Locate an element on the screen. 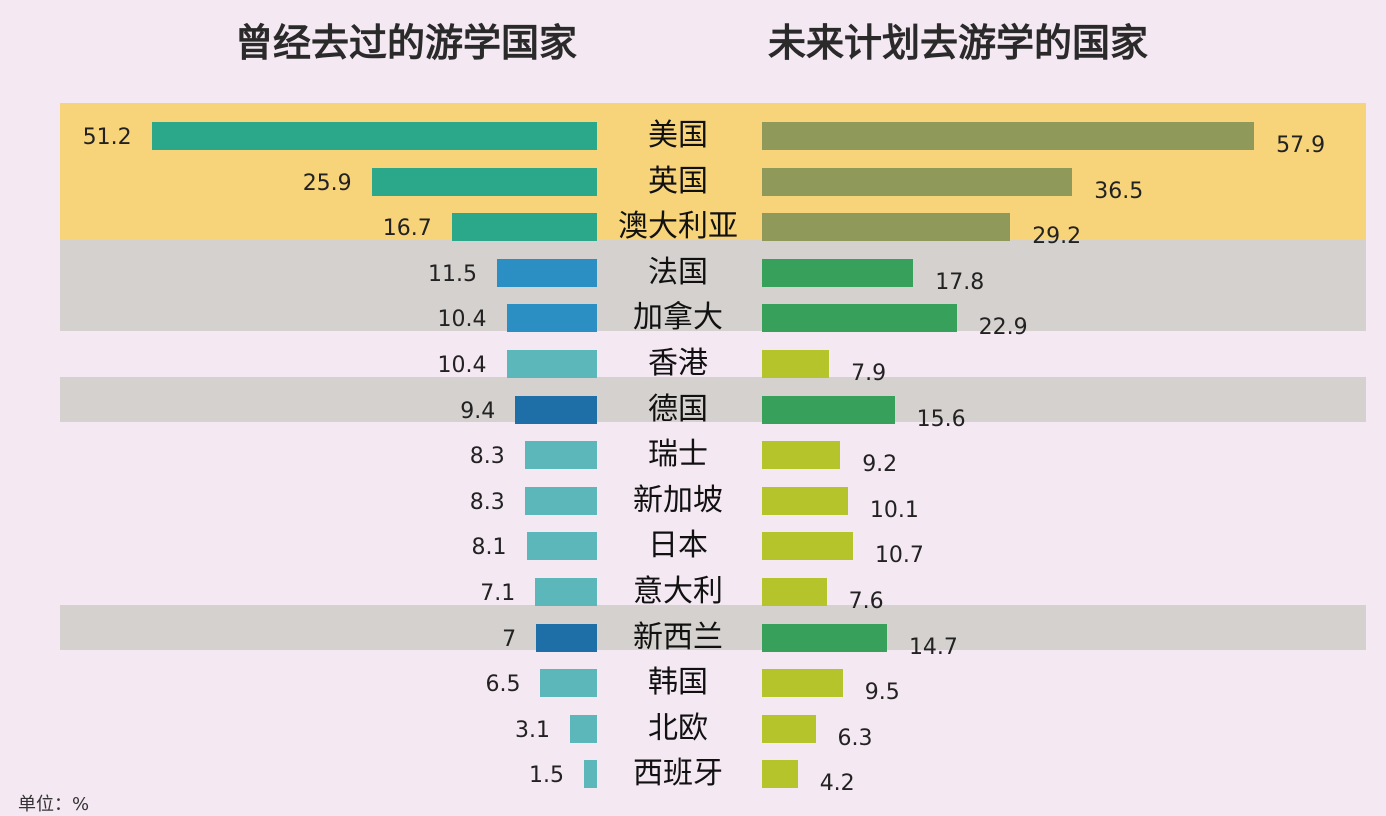 The height and width of the screenshot is (816, 1386). right-value-label: 9.5 is located at coordinates (882, 693).